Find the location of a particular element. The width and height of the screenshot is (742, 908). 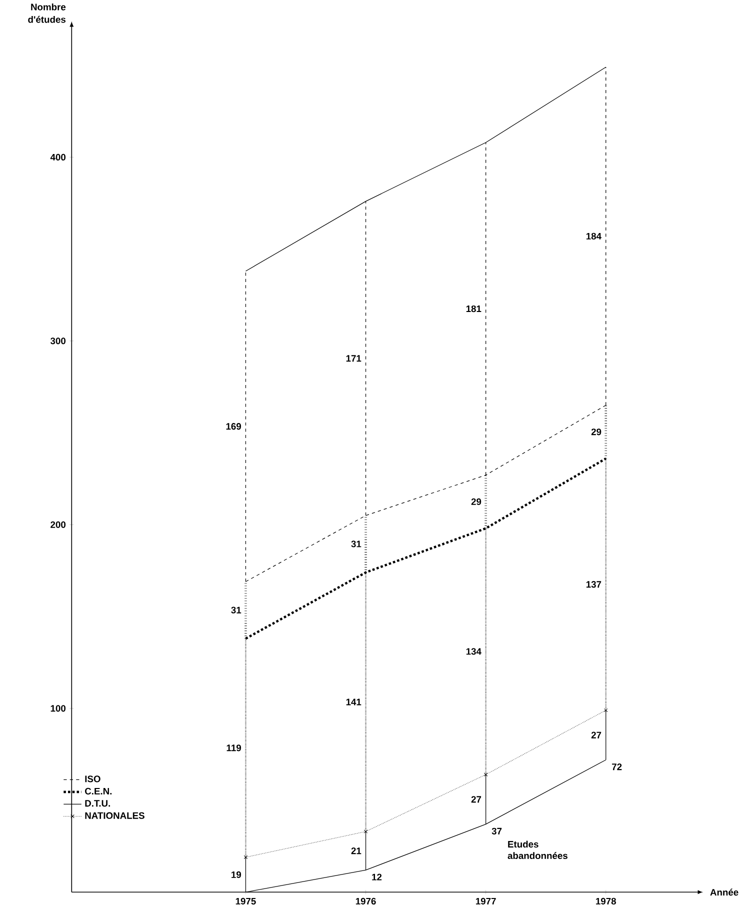

x-tick-label: 1975 is located at coordinates (246, 901).